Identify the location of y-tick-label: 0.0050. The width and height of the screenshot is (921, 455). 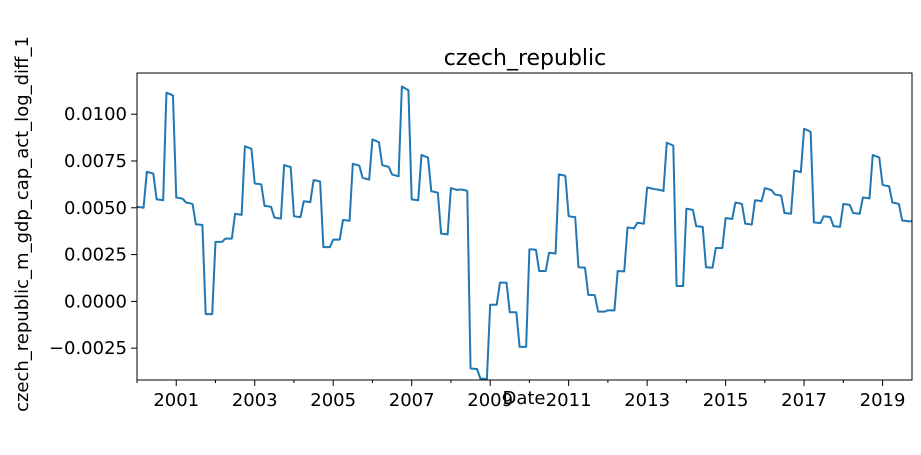
(95, 208).